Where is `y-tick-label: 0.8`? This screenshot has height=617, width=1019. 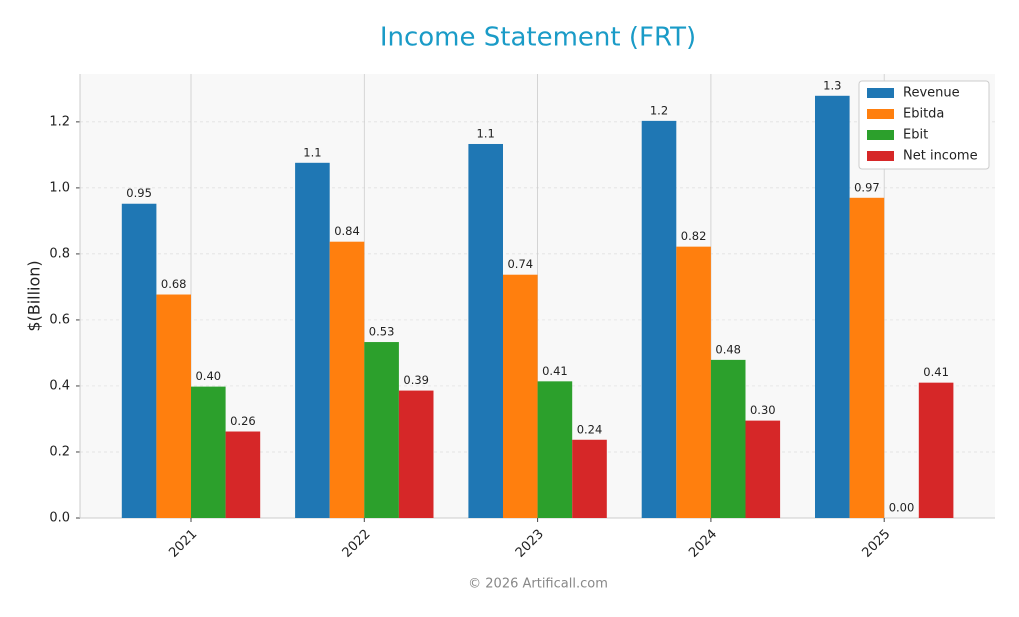 y-tick-label: 0.8 is located at coordinates (59, 253).